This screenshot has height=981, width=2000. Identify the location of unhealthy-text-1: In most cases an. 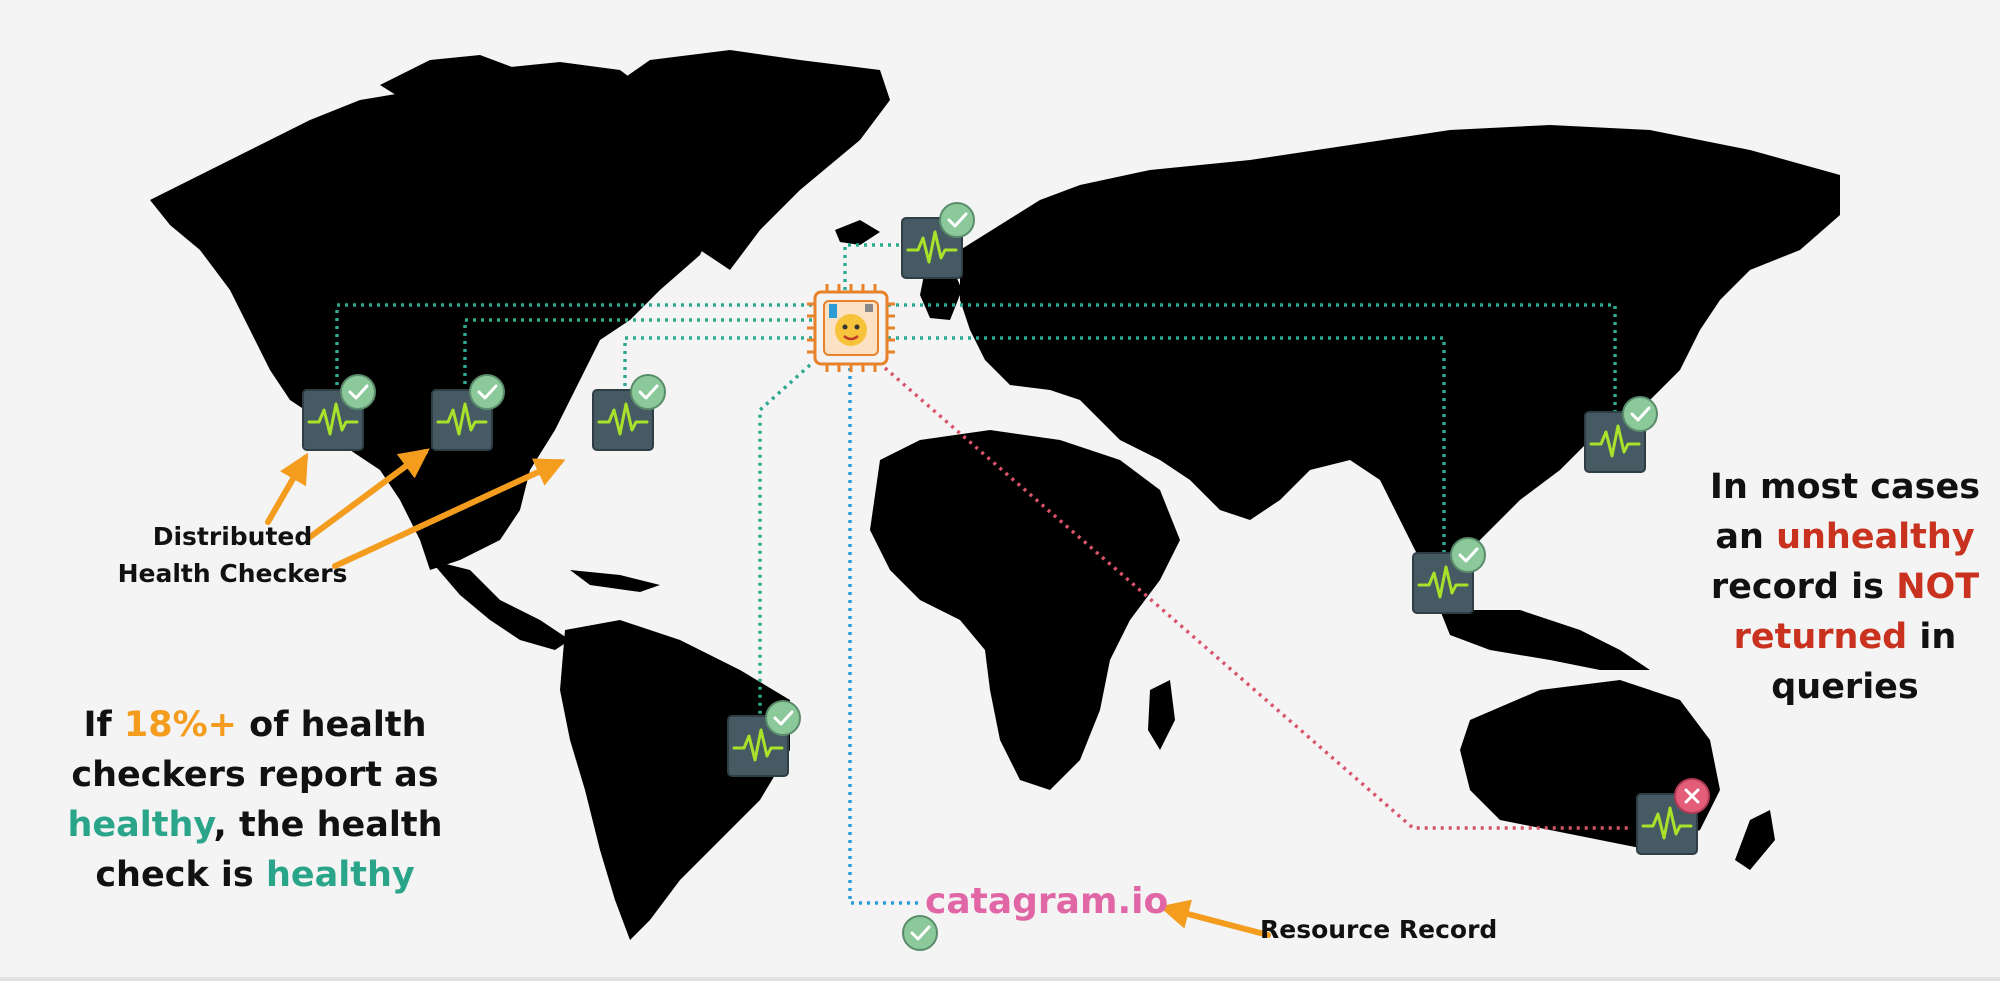
(1845, 512).